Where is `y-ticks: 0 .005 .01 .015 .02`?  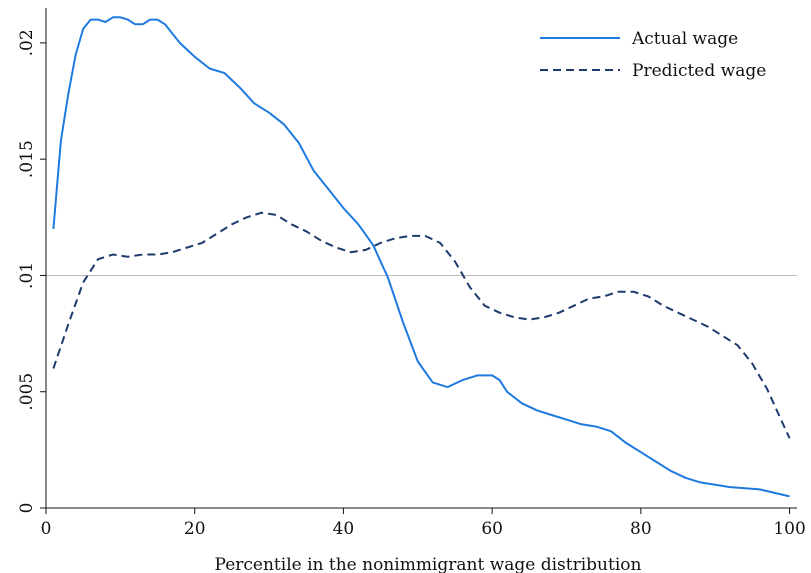
y-ticks: 0 .005 .01 .015 .02 is located at coordinates (31, 271).